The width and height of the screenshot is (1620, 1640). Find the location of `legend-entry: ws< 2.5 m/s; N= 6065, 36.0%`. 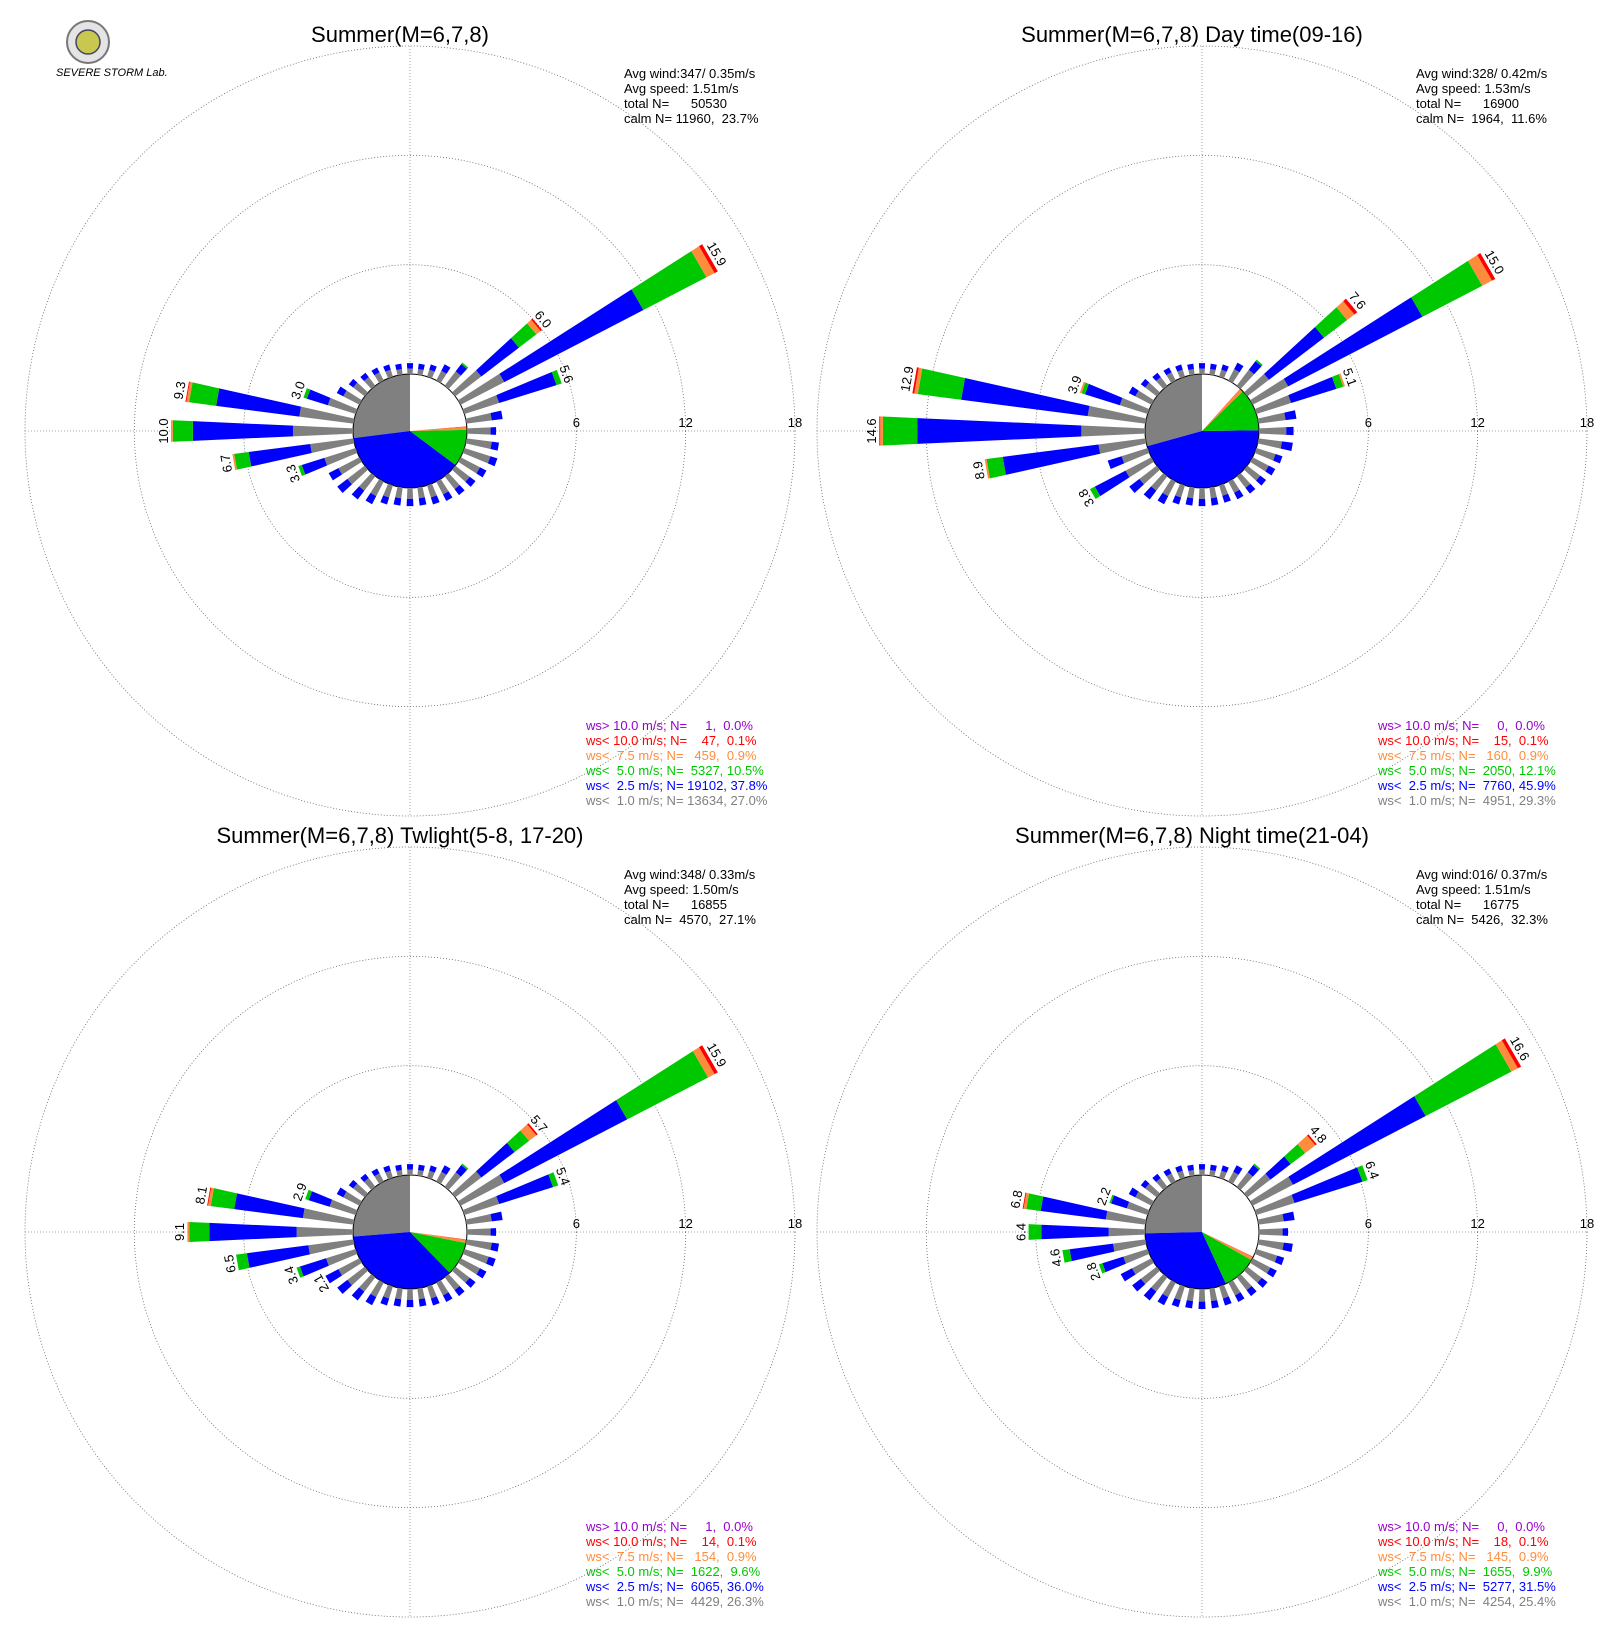

legend-entry: ws< 2.5 m/s; N= 6065, 36.0% is located at coordinates (674, 1586).